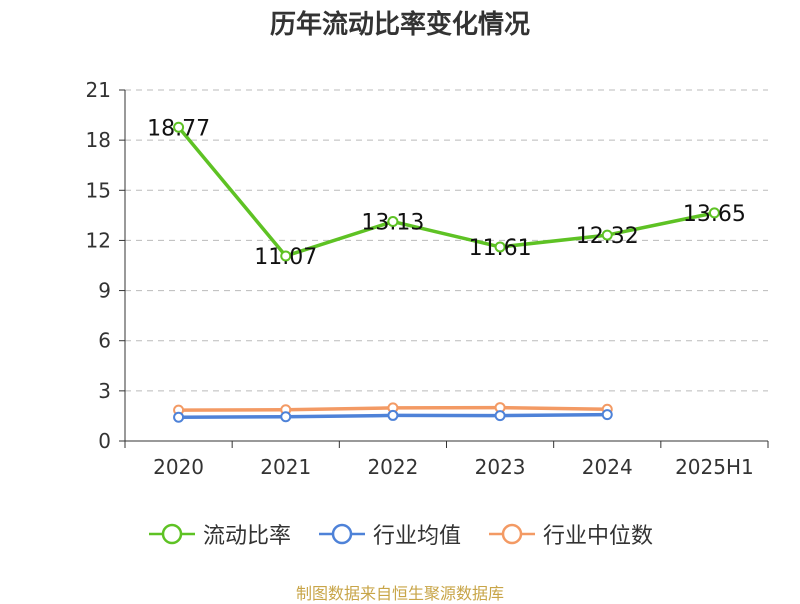 The width and height of the screenshot is (800, 604). What do you see at coordinates (178, 467) in the screenshot?
I see `x-tick-label: 2020` at bounding box center [178, 467].